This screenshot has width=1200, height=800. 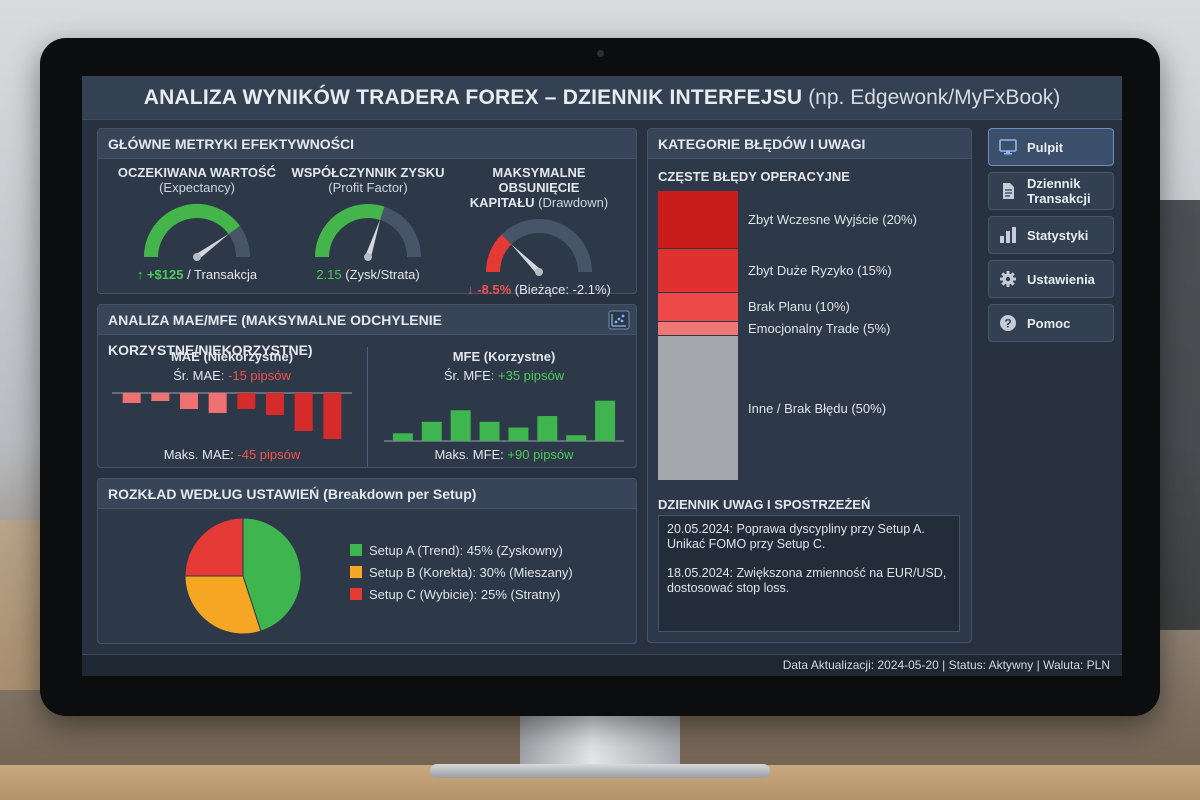 What do you see at coordinates (368, 187) in the screenshot?
I see `metric-subtitle: (Profit Factor)` at bounding box center [368, 187].